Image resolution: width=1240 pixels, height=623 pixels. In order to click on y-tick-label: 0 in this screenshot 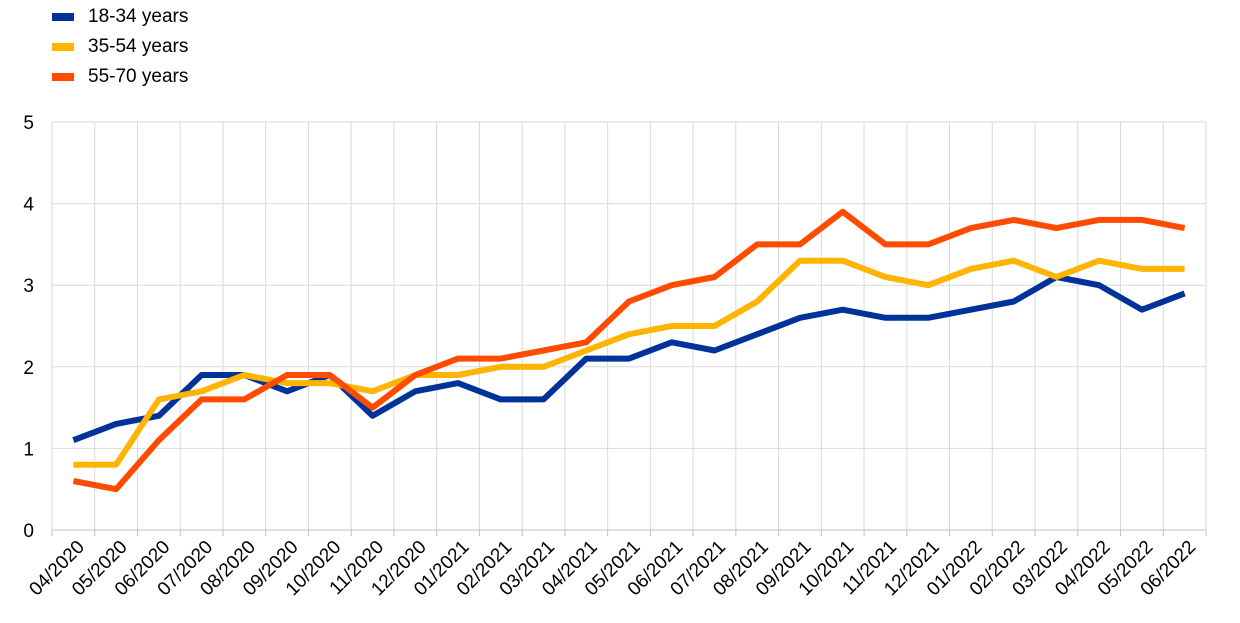, I will do `click(28, 531)`.